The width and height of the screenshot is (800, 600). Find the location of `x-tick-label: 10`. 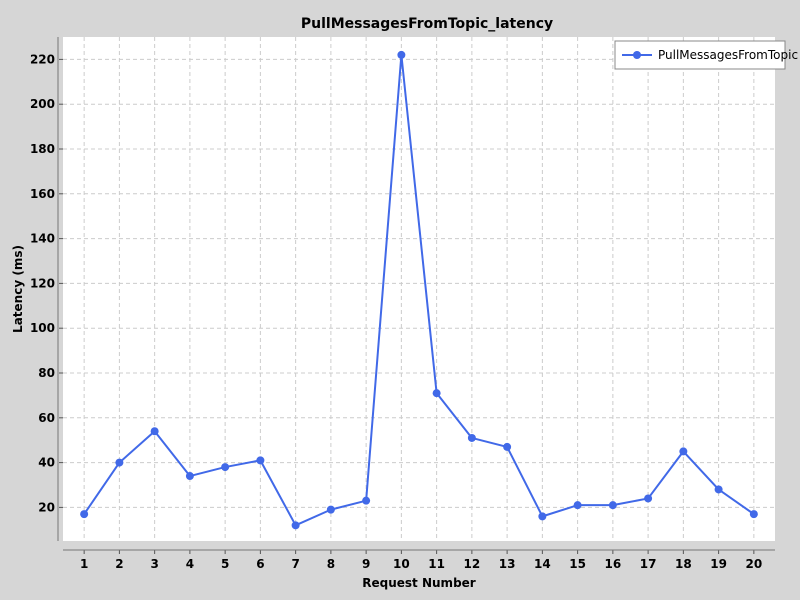

x-tick-label: 10 is located at coordinates (401, 564).